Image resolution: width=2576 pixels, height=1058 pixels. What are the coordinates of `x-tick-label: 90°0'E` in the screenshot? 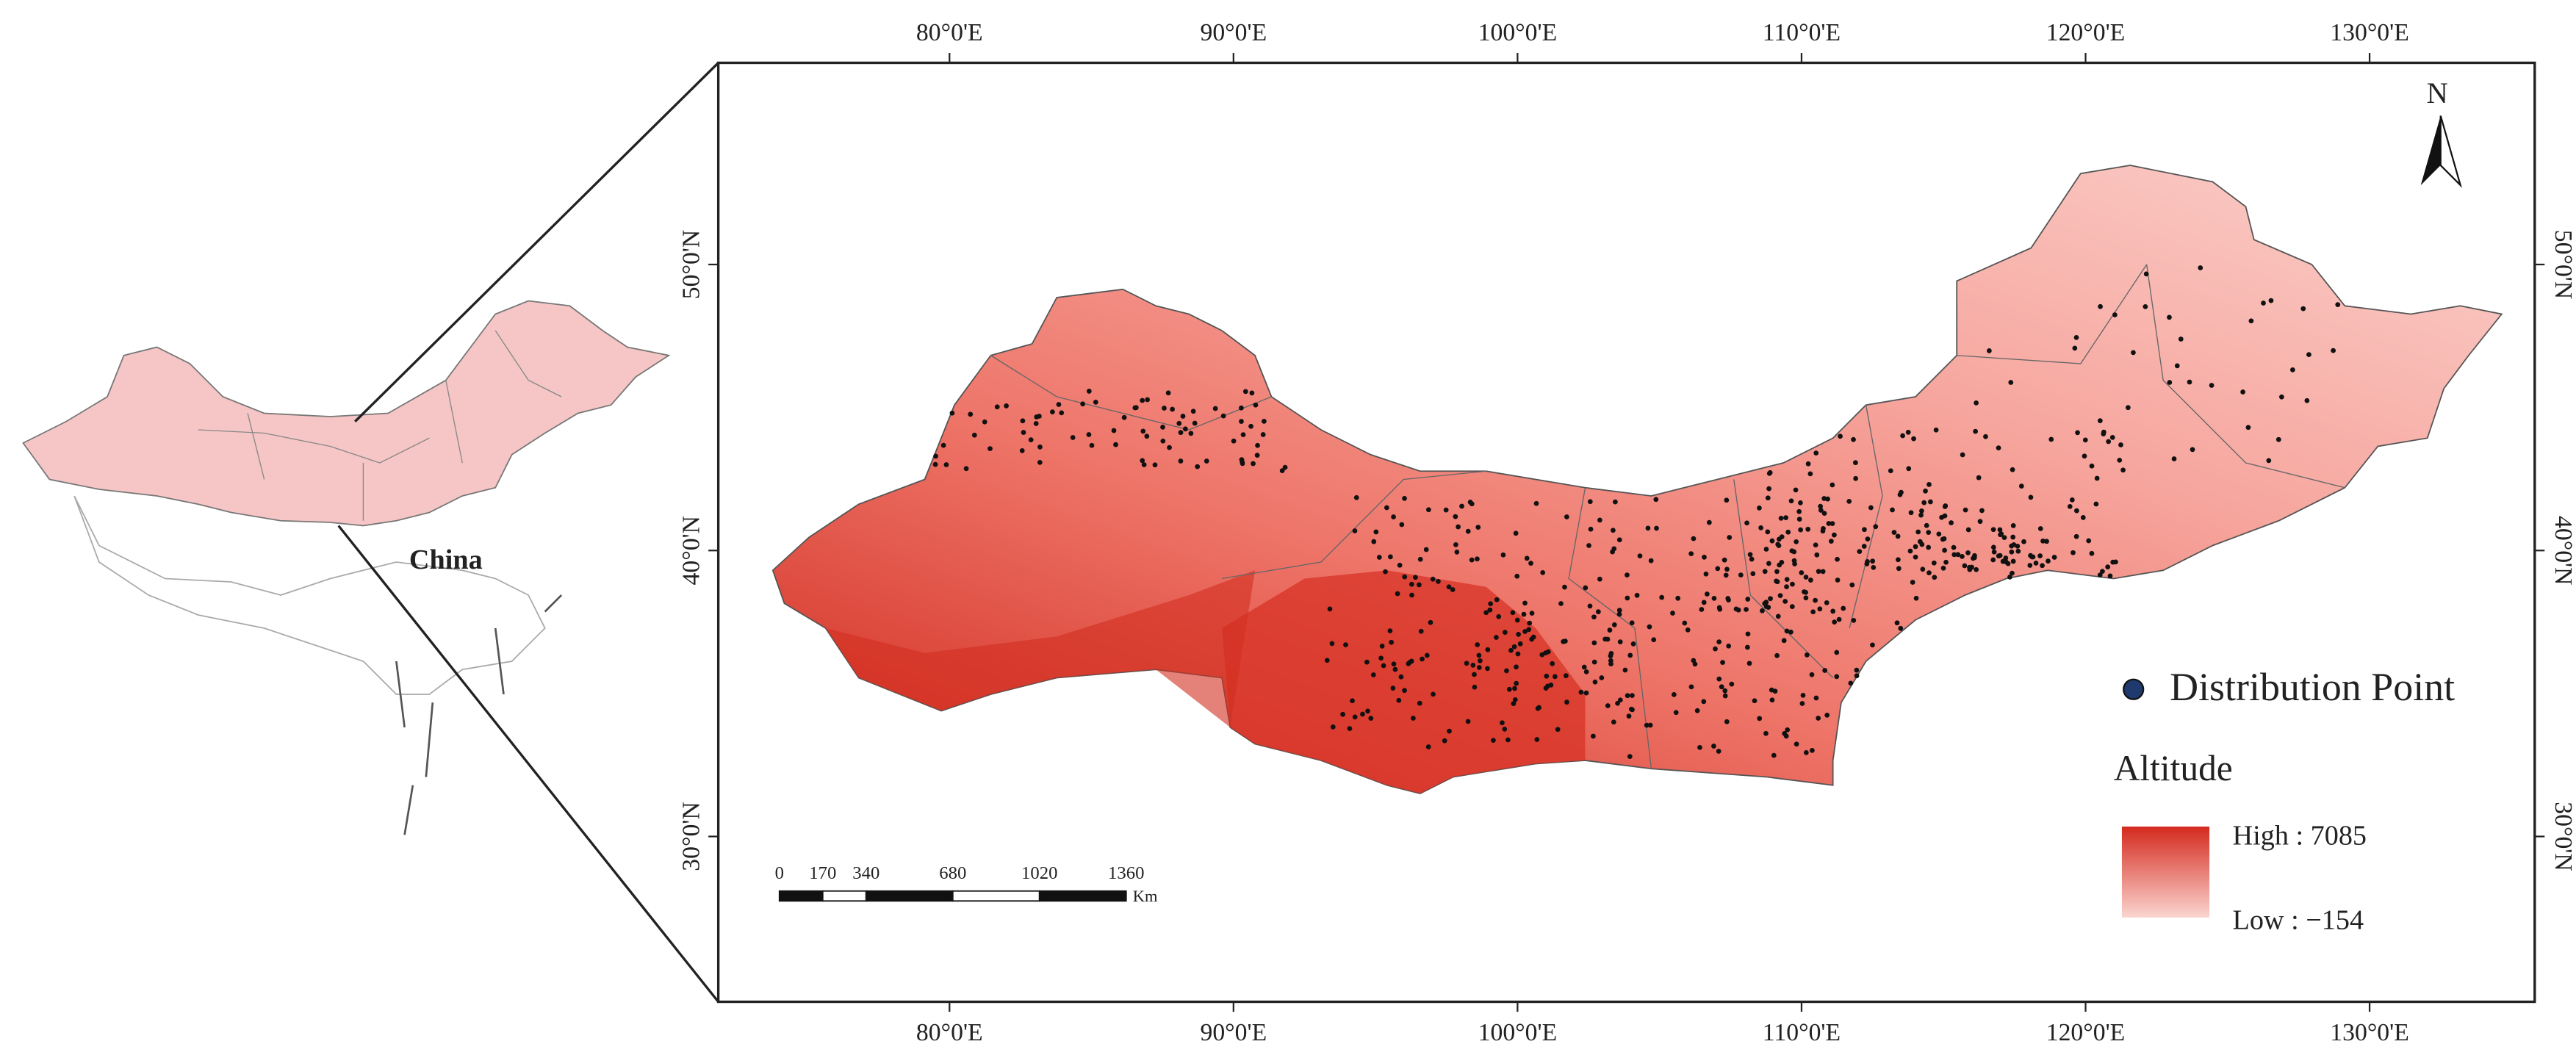 It's located at (1233, 1032).